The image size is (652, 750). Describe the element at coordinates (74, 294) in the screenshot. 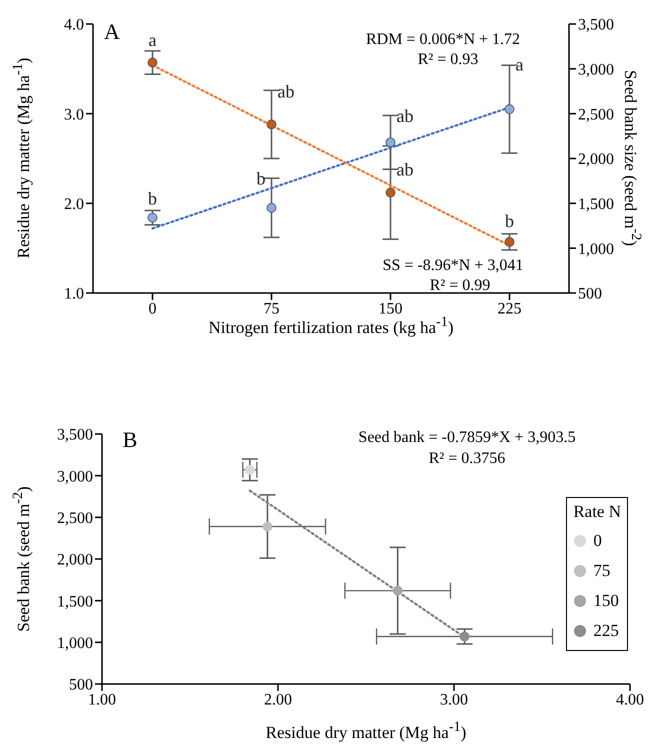

I see `y-tick-label: 1.0` at that location.